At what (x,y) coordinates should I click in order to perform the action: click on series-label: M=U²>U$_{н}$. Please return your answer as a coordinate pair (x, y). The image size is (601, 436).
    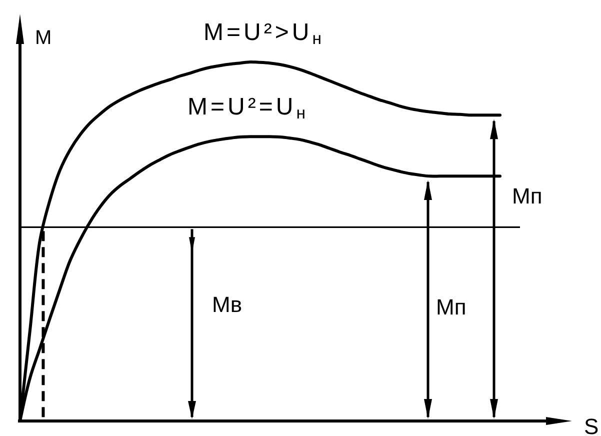
    Looking at the image, I should click on (264, 33).